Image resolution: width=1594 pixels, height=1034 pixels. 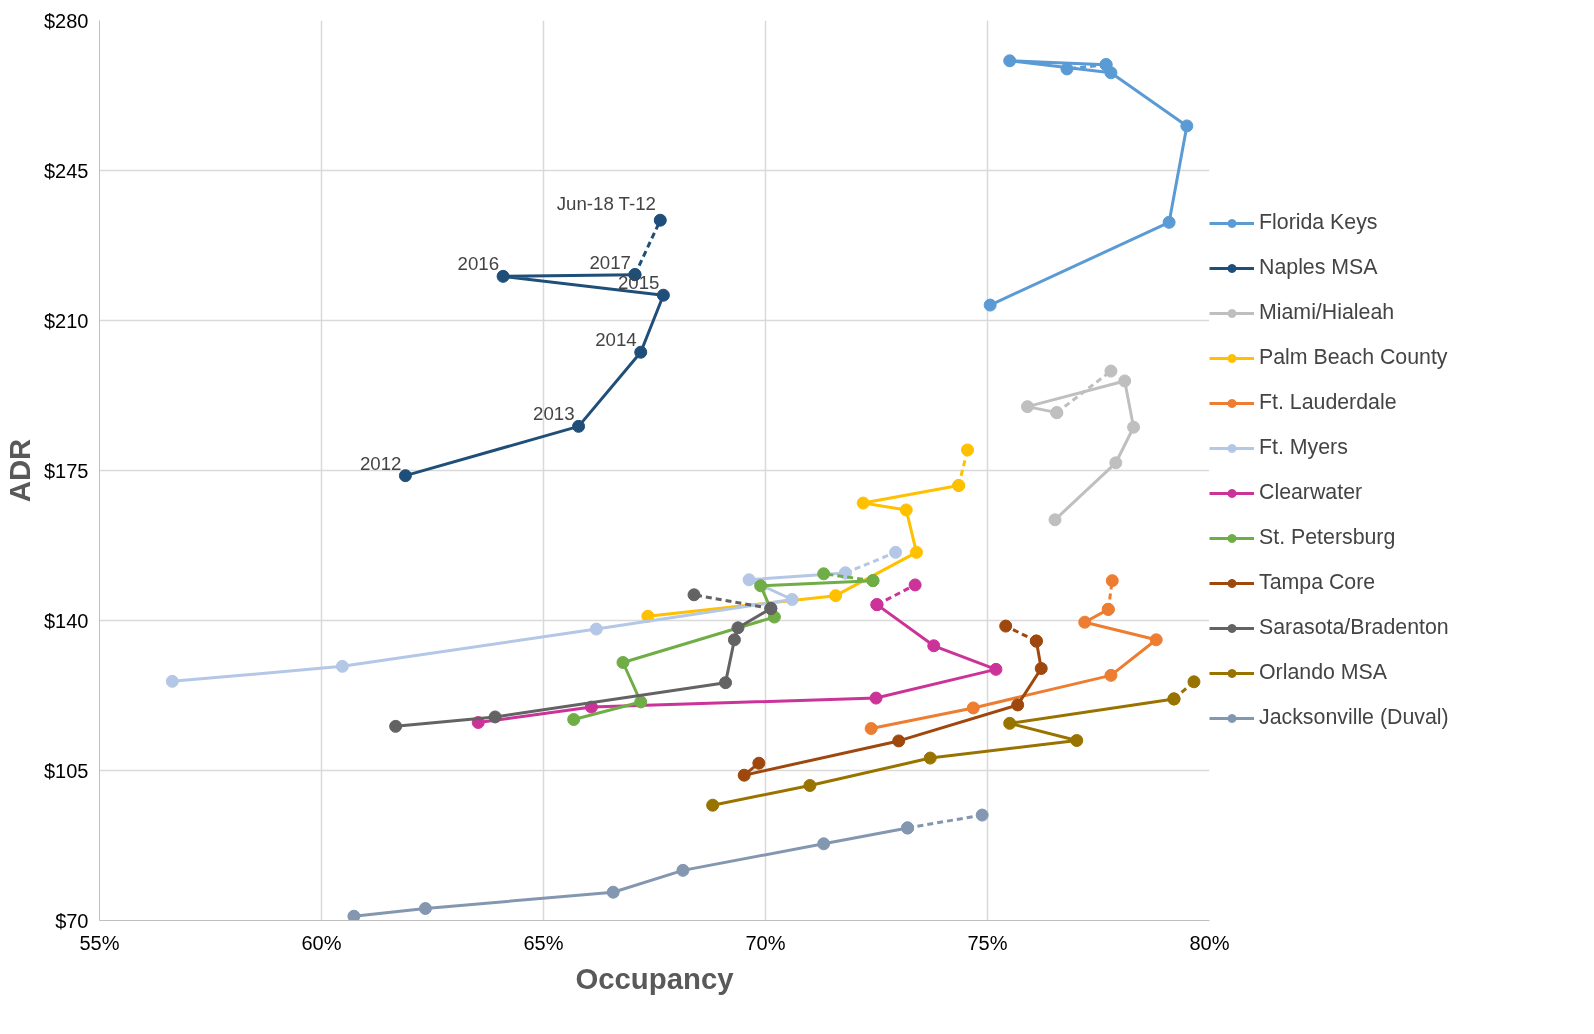 I want to click on x-tick-label: 80%, so click(x=1209, y=942).